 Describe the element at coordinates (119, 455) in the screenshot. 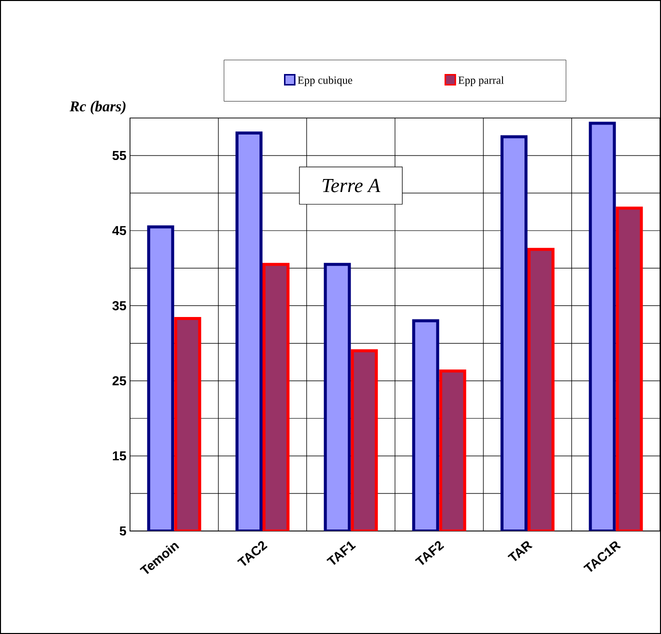

I see `y-tick-label: 15` at that location.